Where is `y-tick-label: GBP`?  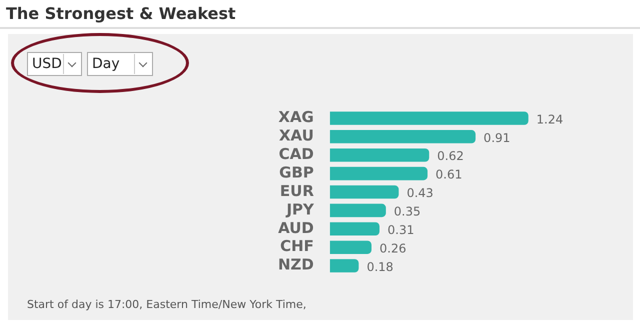 y-tick-label: GBP is located at coordinates (296, 172).